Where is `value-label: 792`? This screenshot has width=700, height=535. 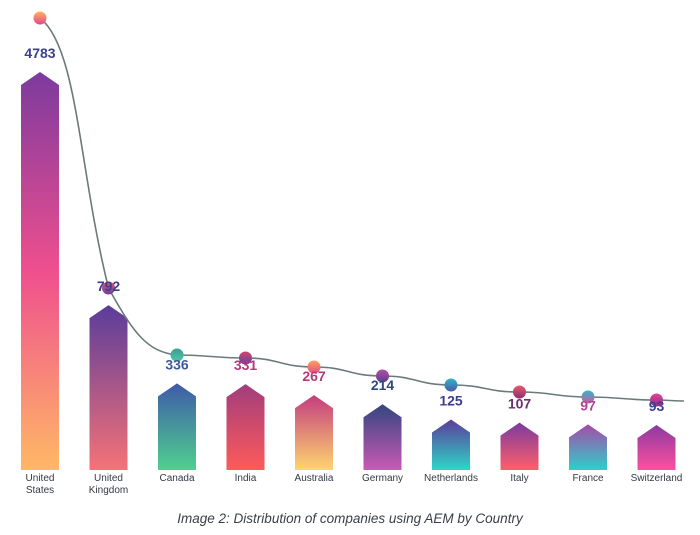 value-label: 792 is located at coordinates (109, 286).